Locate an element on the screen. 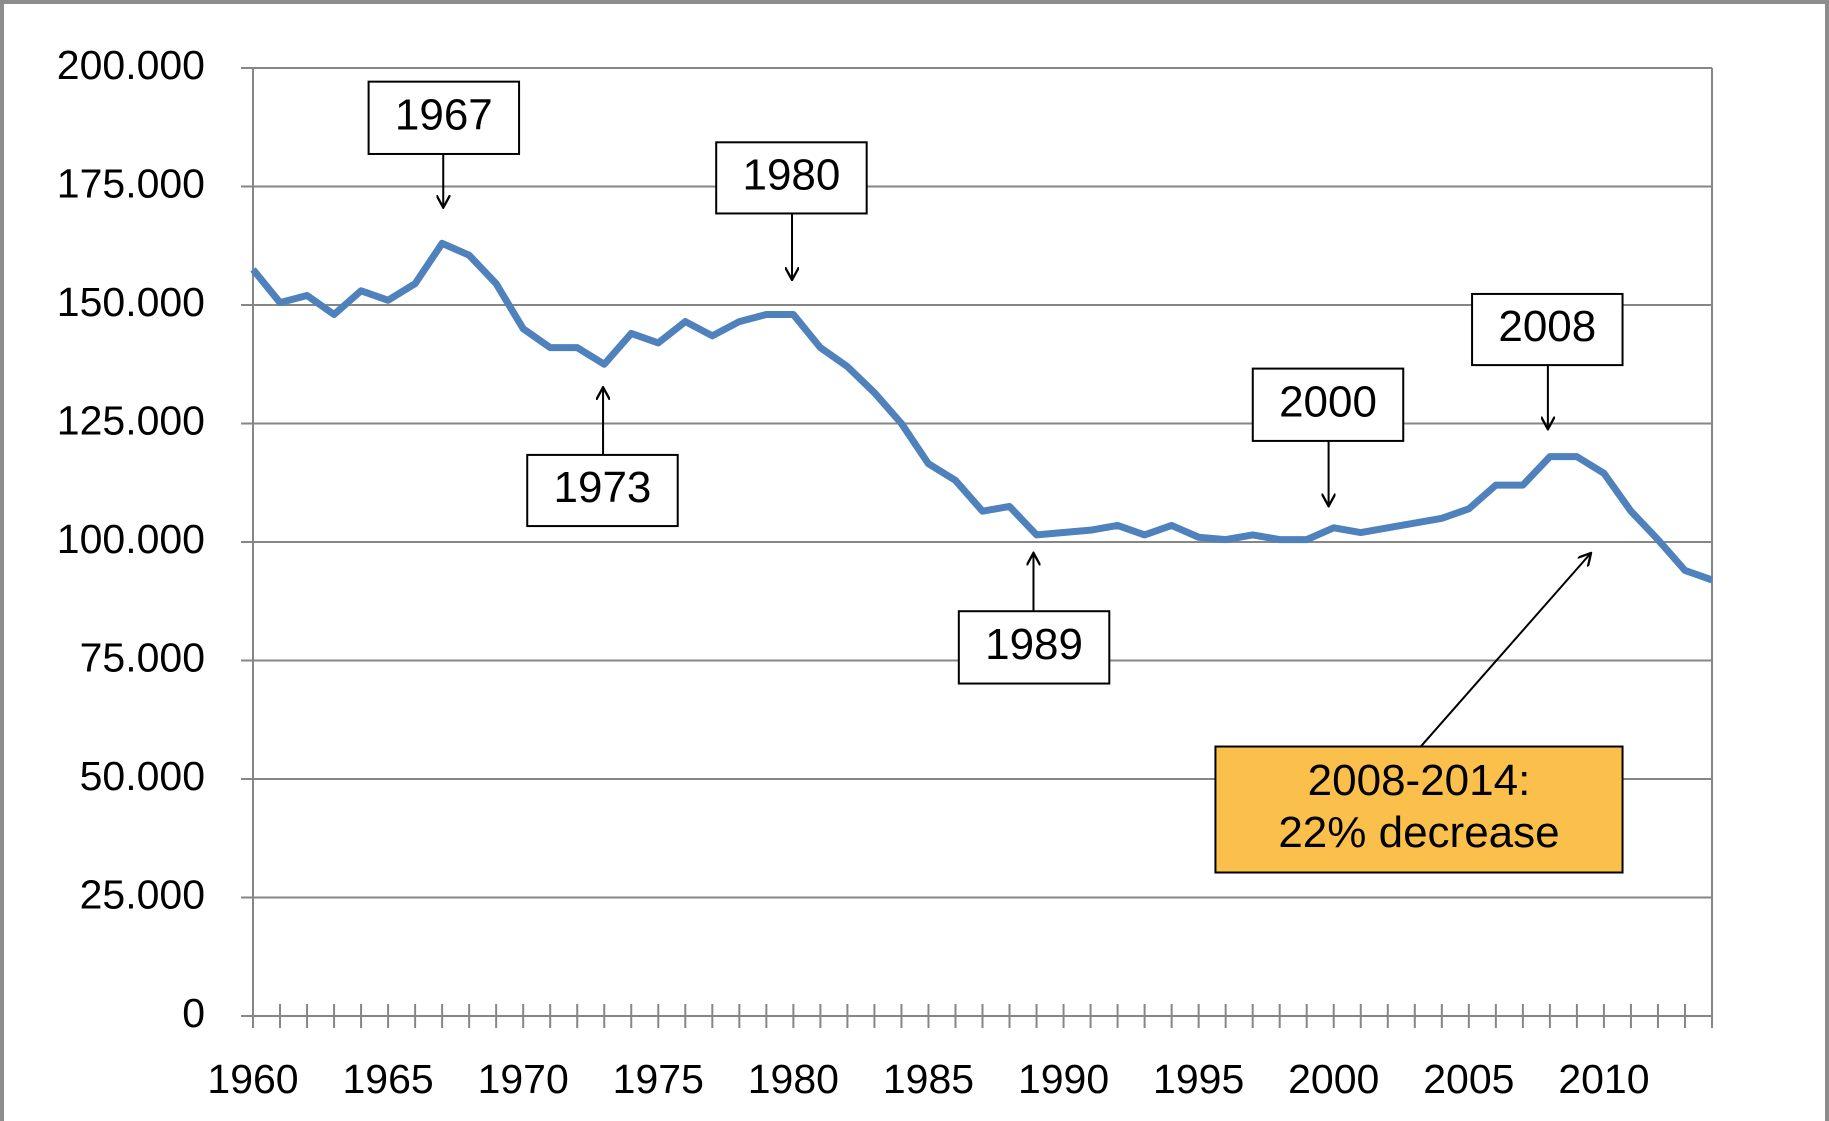 The height and width of the screenshot is (1121, 1829). x-tick-label: 1995 is located at coordinates (1198, 1079).